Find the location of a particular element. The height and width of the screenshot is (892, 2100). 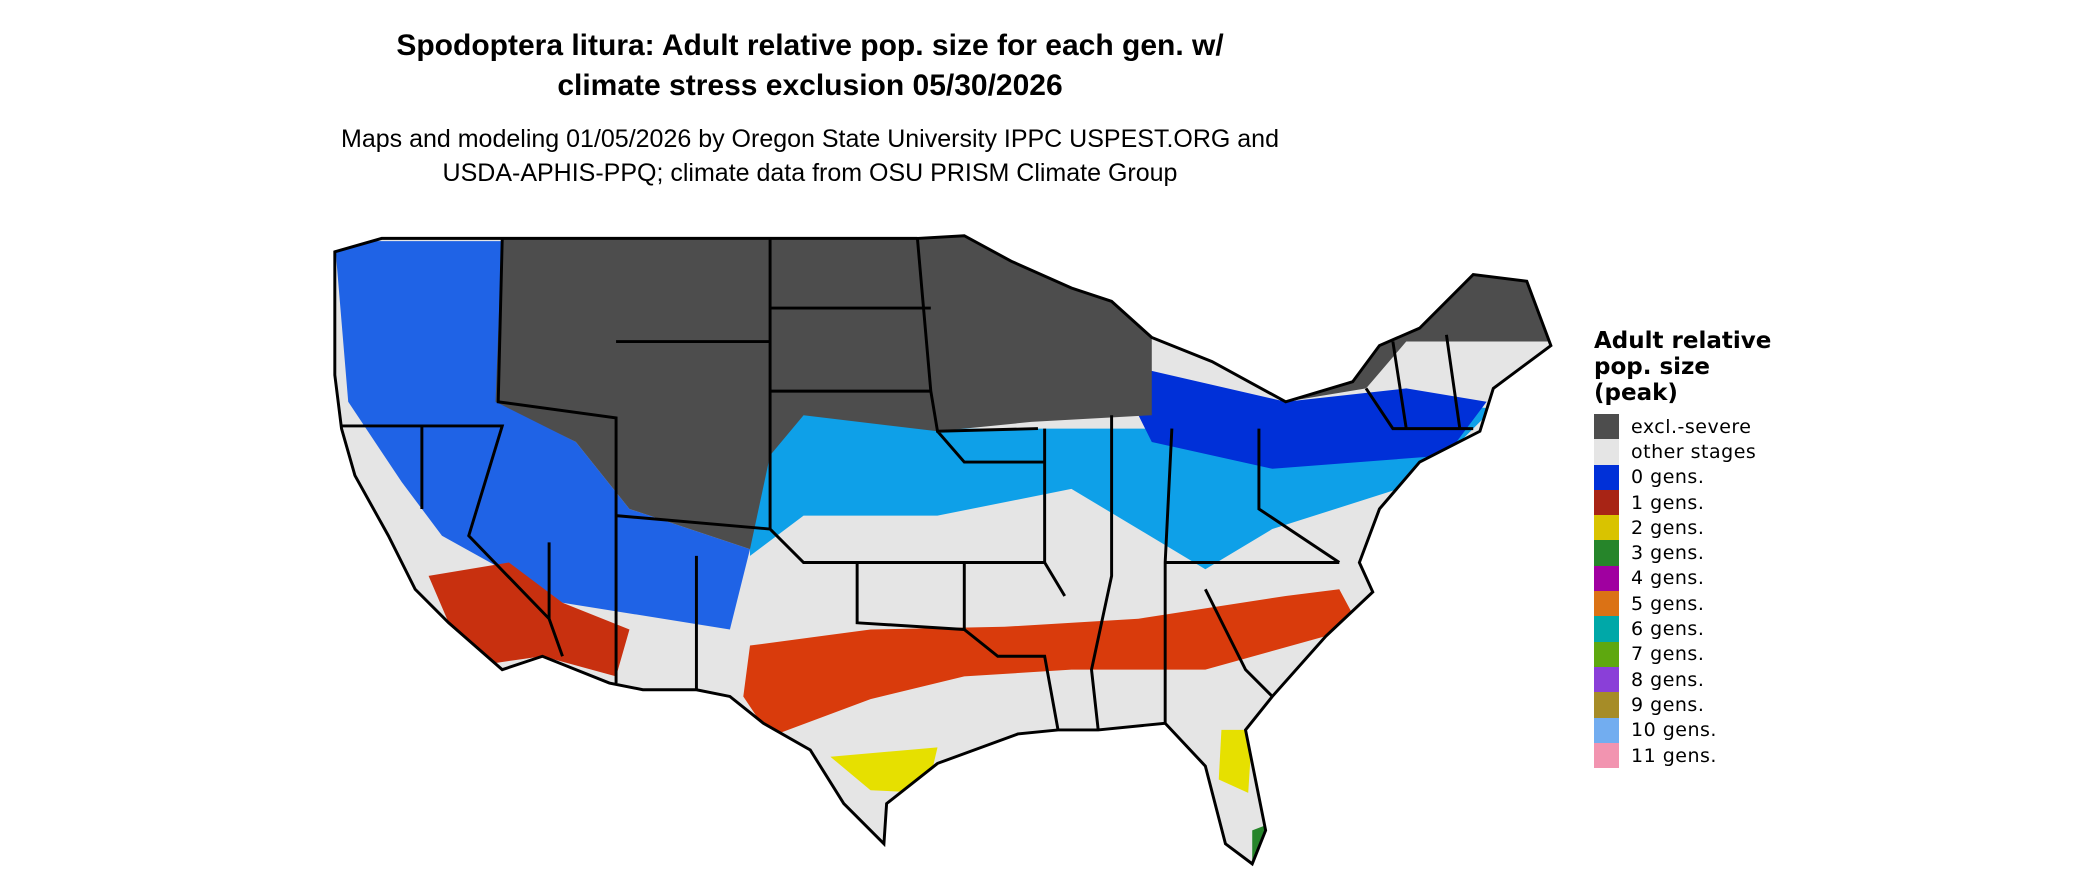

legend-item: 5 gens. is located at coordinates (1682, 604).